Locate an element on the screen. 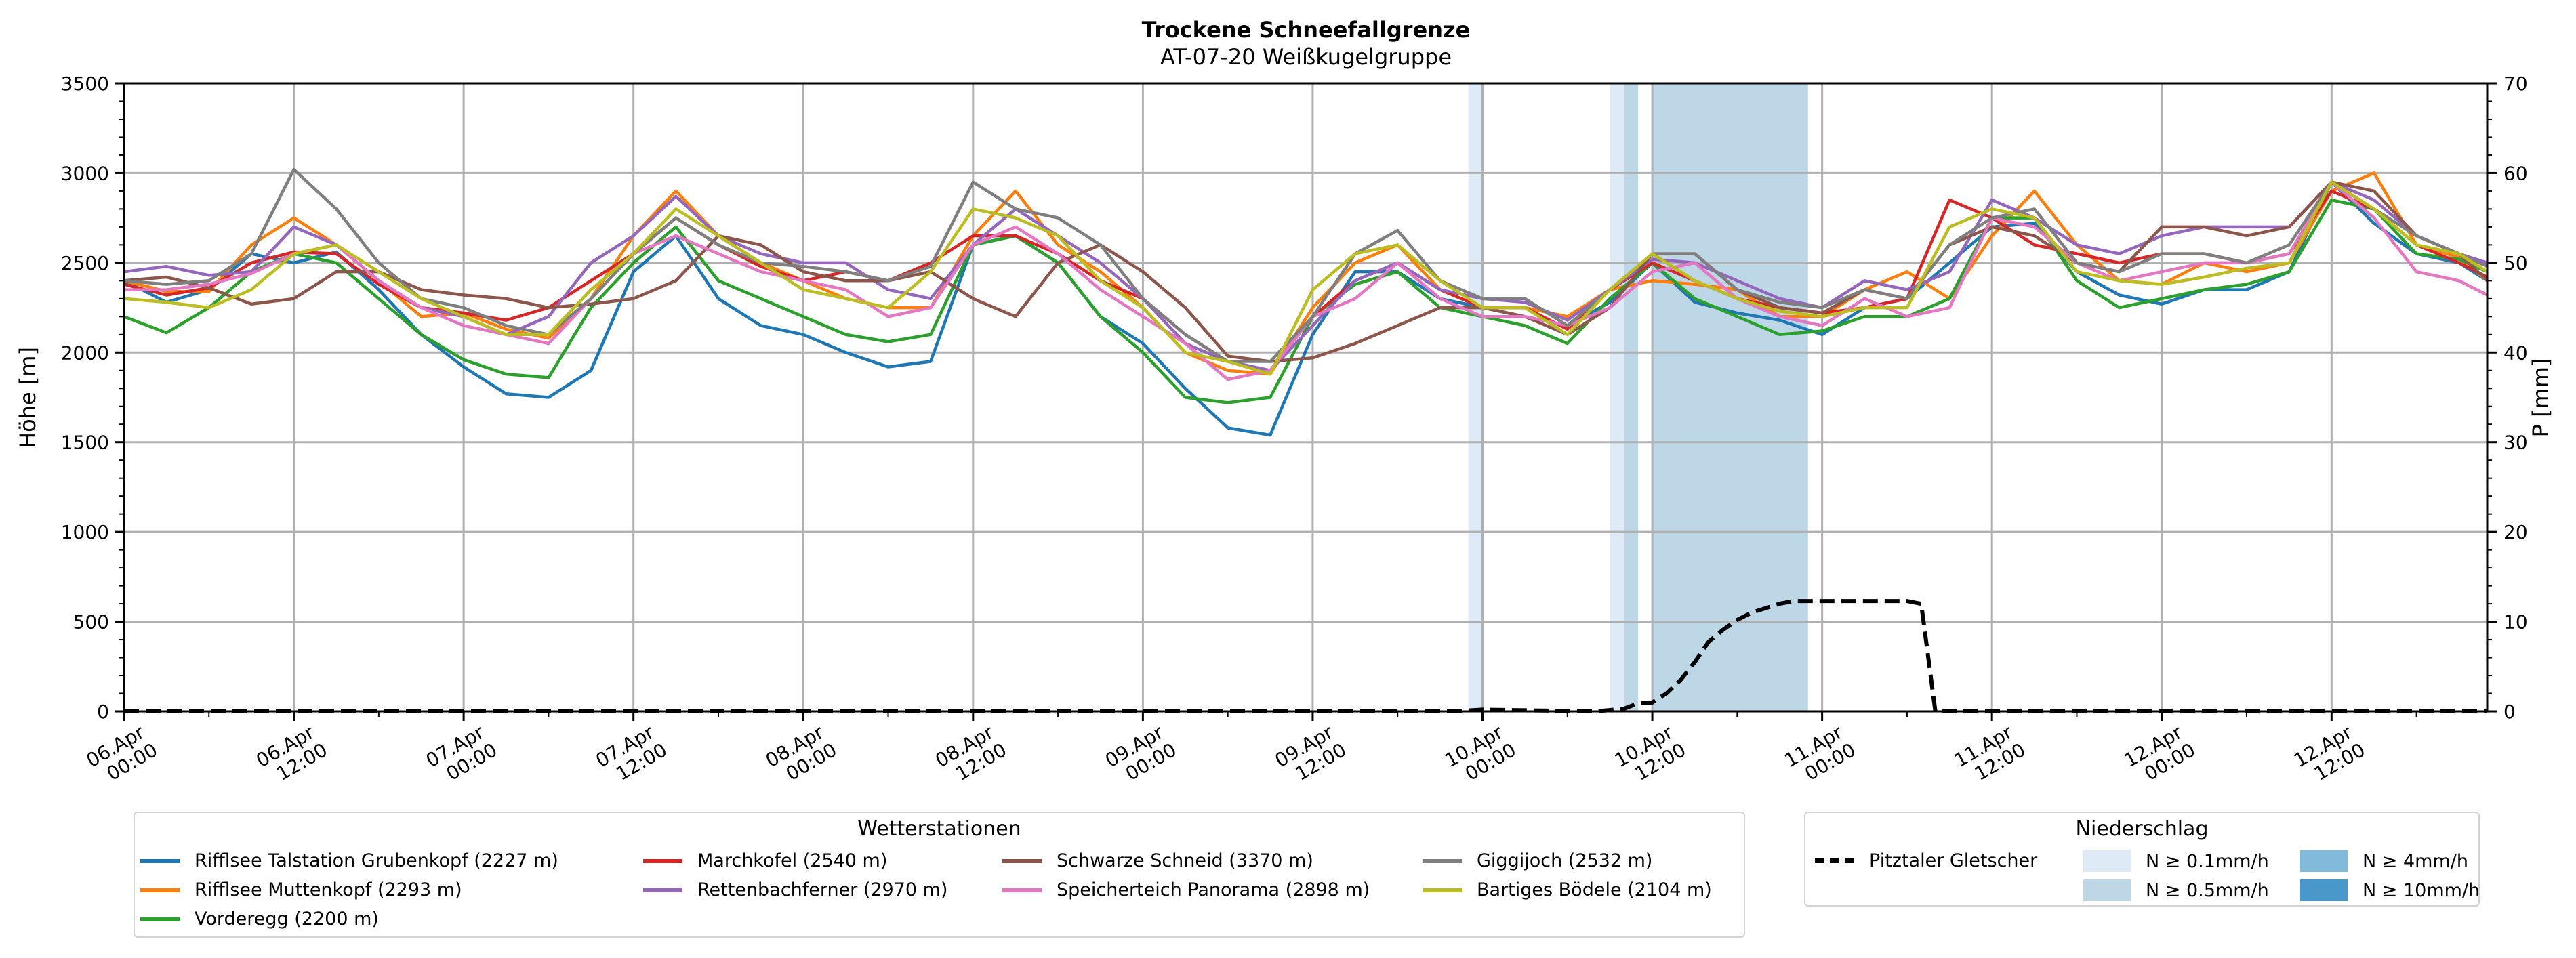  legend-stations-title: Wetterstationen is located at coordinates (939, 829).